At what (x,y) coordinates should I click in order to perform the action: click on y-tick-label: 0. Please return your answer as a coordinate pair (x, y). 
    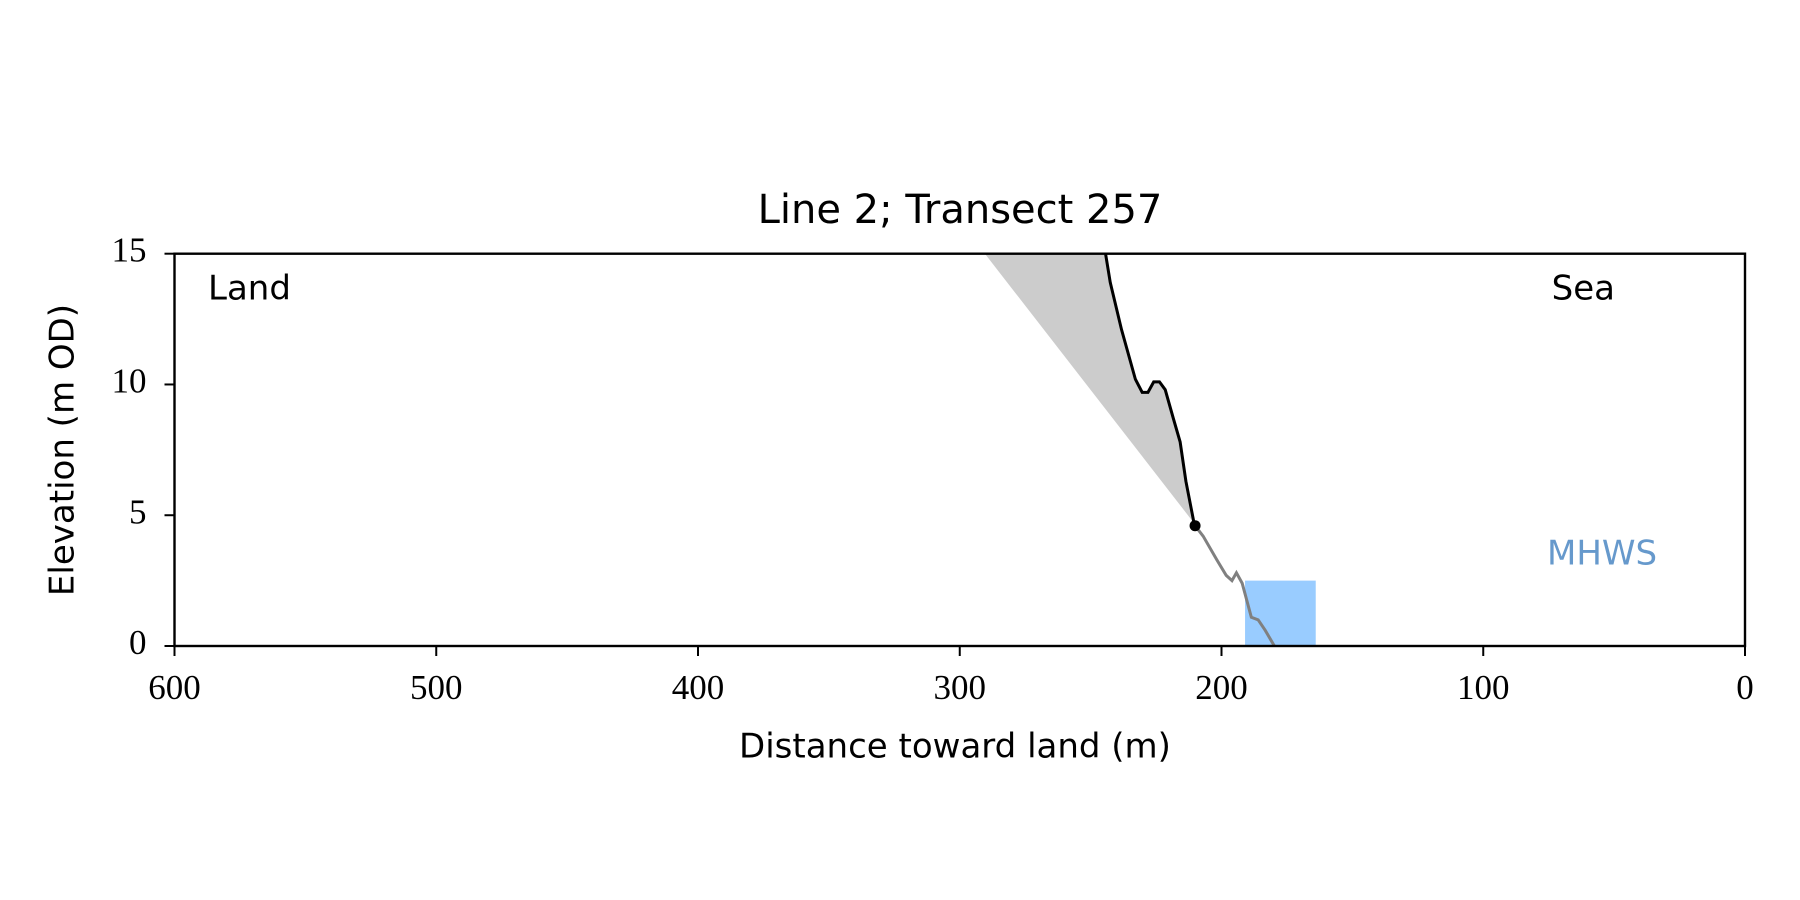
    Looking at the image, I should click on (138, 642).